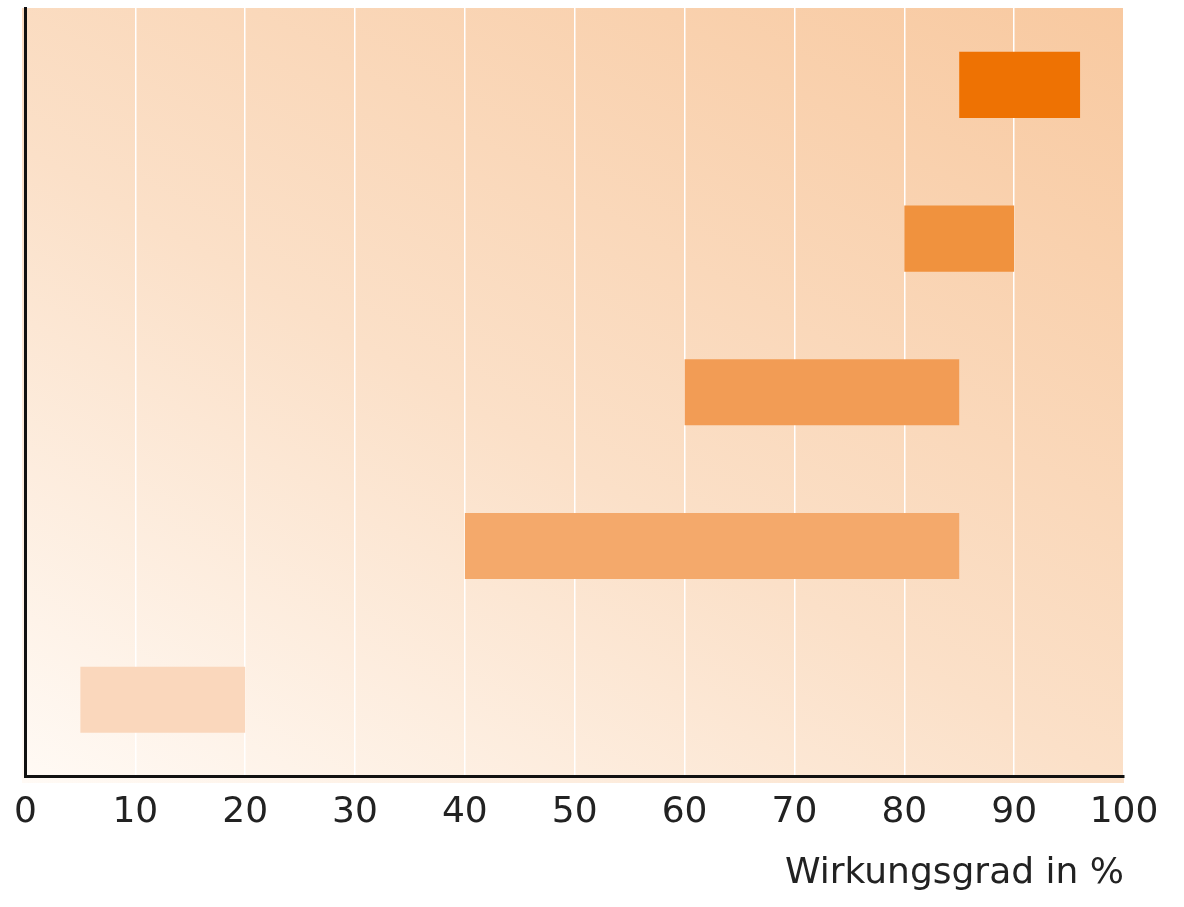 This screenshot has width=1184, height=907. What do you see at coordinates (904, 809) in the screenshot?
I see `x-tick-label: 80` at bounding box center [904, 809].